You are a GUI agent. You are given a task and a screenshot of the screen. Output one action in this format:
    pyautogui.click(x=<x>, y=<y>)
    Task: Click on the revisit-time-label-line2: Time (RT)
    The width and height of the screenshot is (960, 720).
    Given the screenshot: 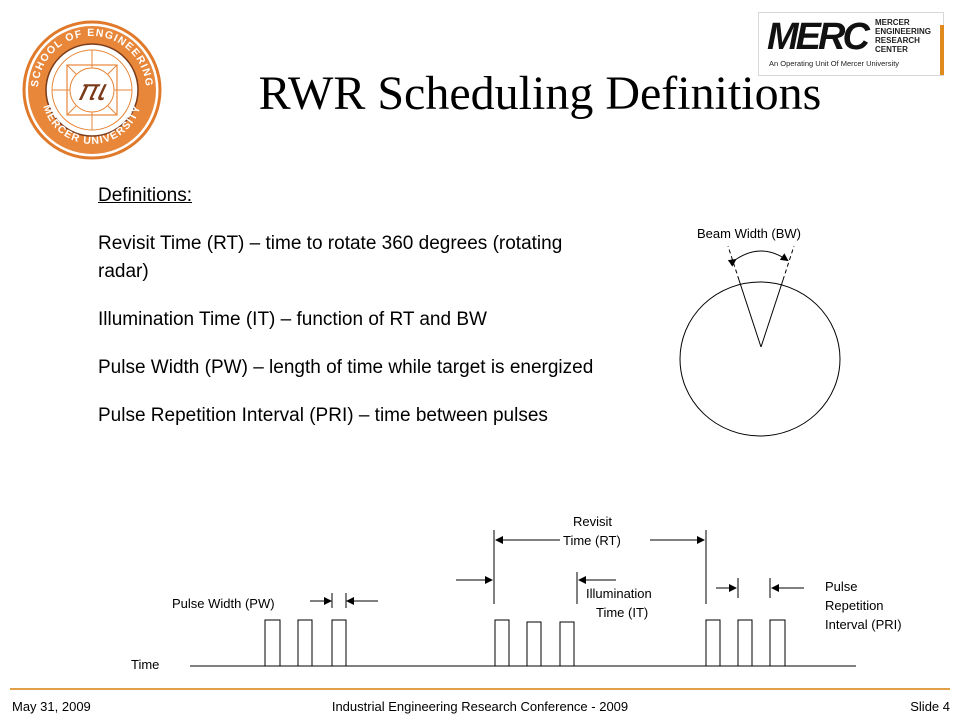 What is the action you would take?
    pyautogui.click(x=592, y=540)
    